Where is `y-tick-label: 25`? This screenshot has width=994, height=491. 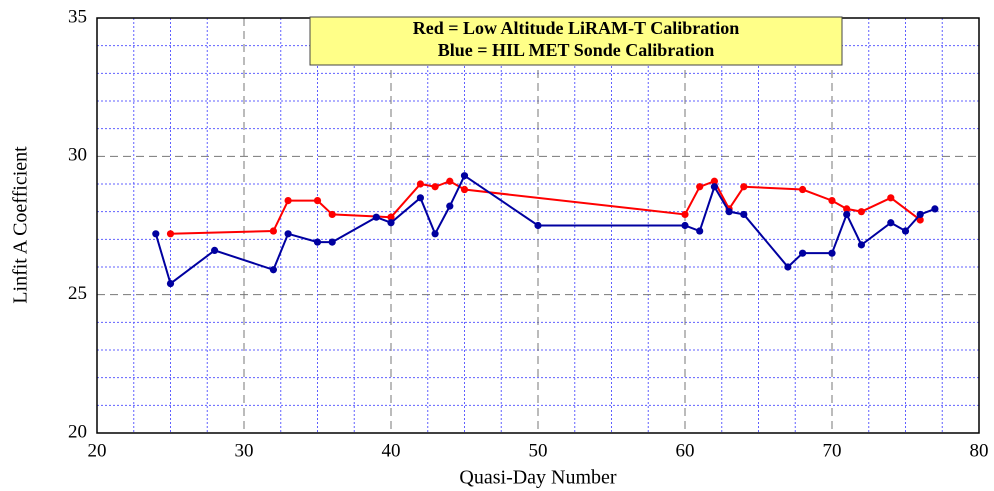 y-tick-label: 25 is located at coordinates (77, 293).